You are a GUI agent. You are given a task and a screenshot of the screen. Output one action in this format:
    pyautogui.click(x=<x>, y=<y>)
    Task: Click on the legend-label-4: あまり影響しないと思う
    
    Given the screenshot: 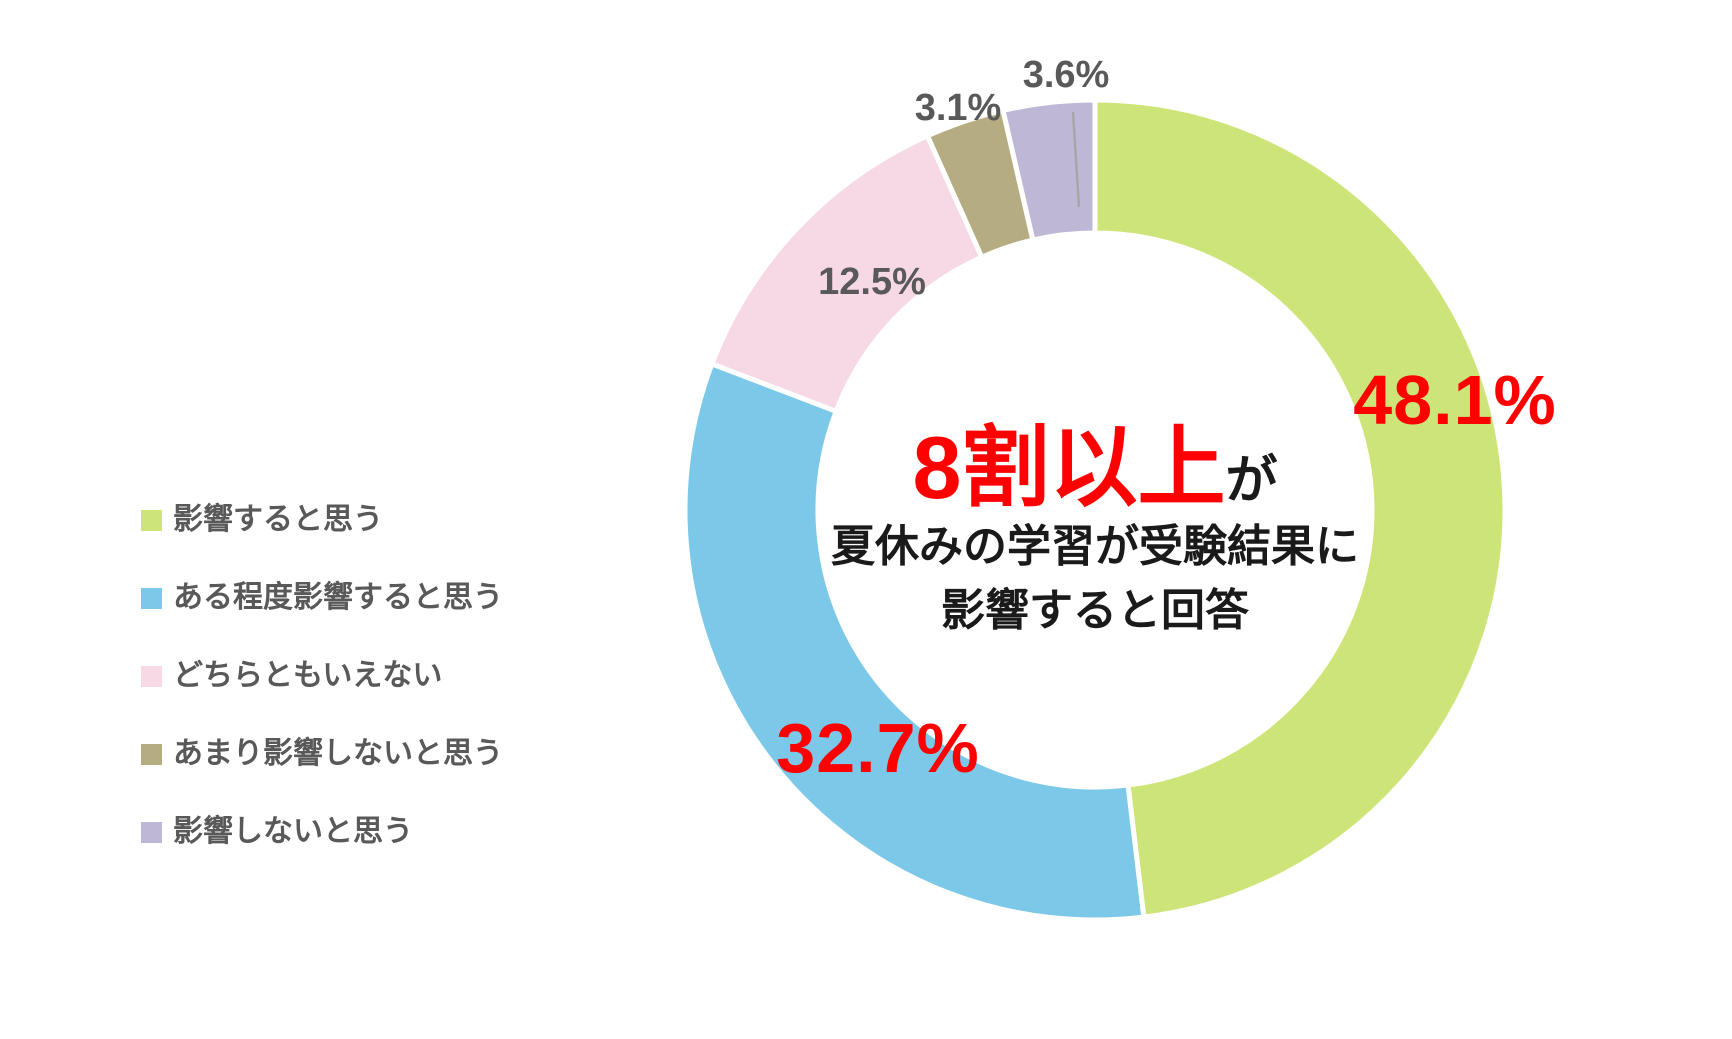 What is the action you would take?
    pyautogui.click(x=338, y=753)
    